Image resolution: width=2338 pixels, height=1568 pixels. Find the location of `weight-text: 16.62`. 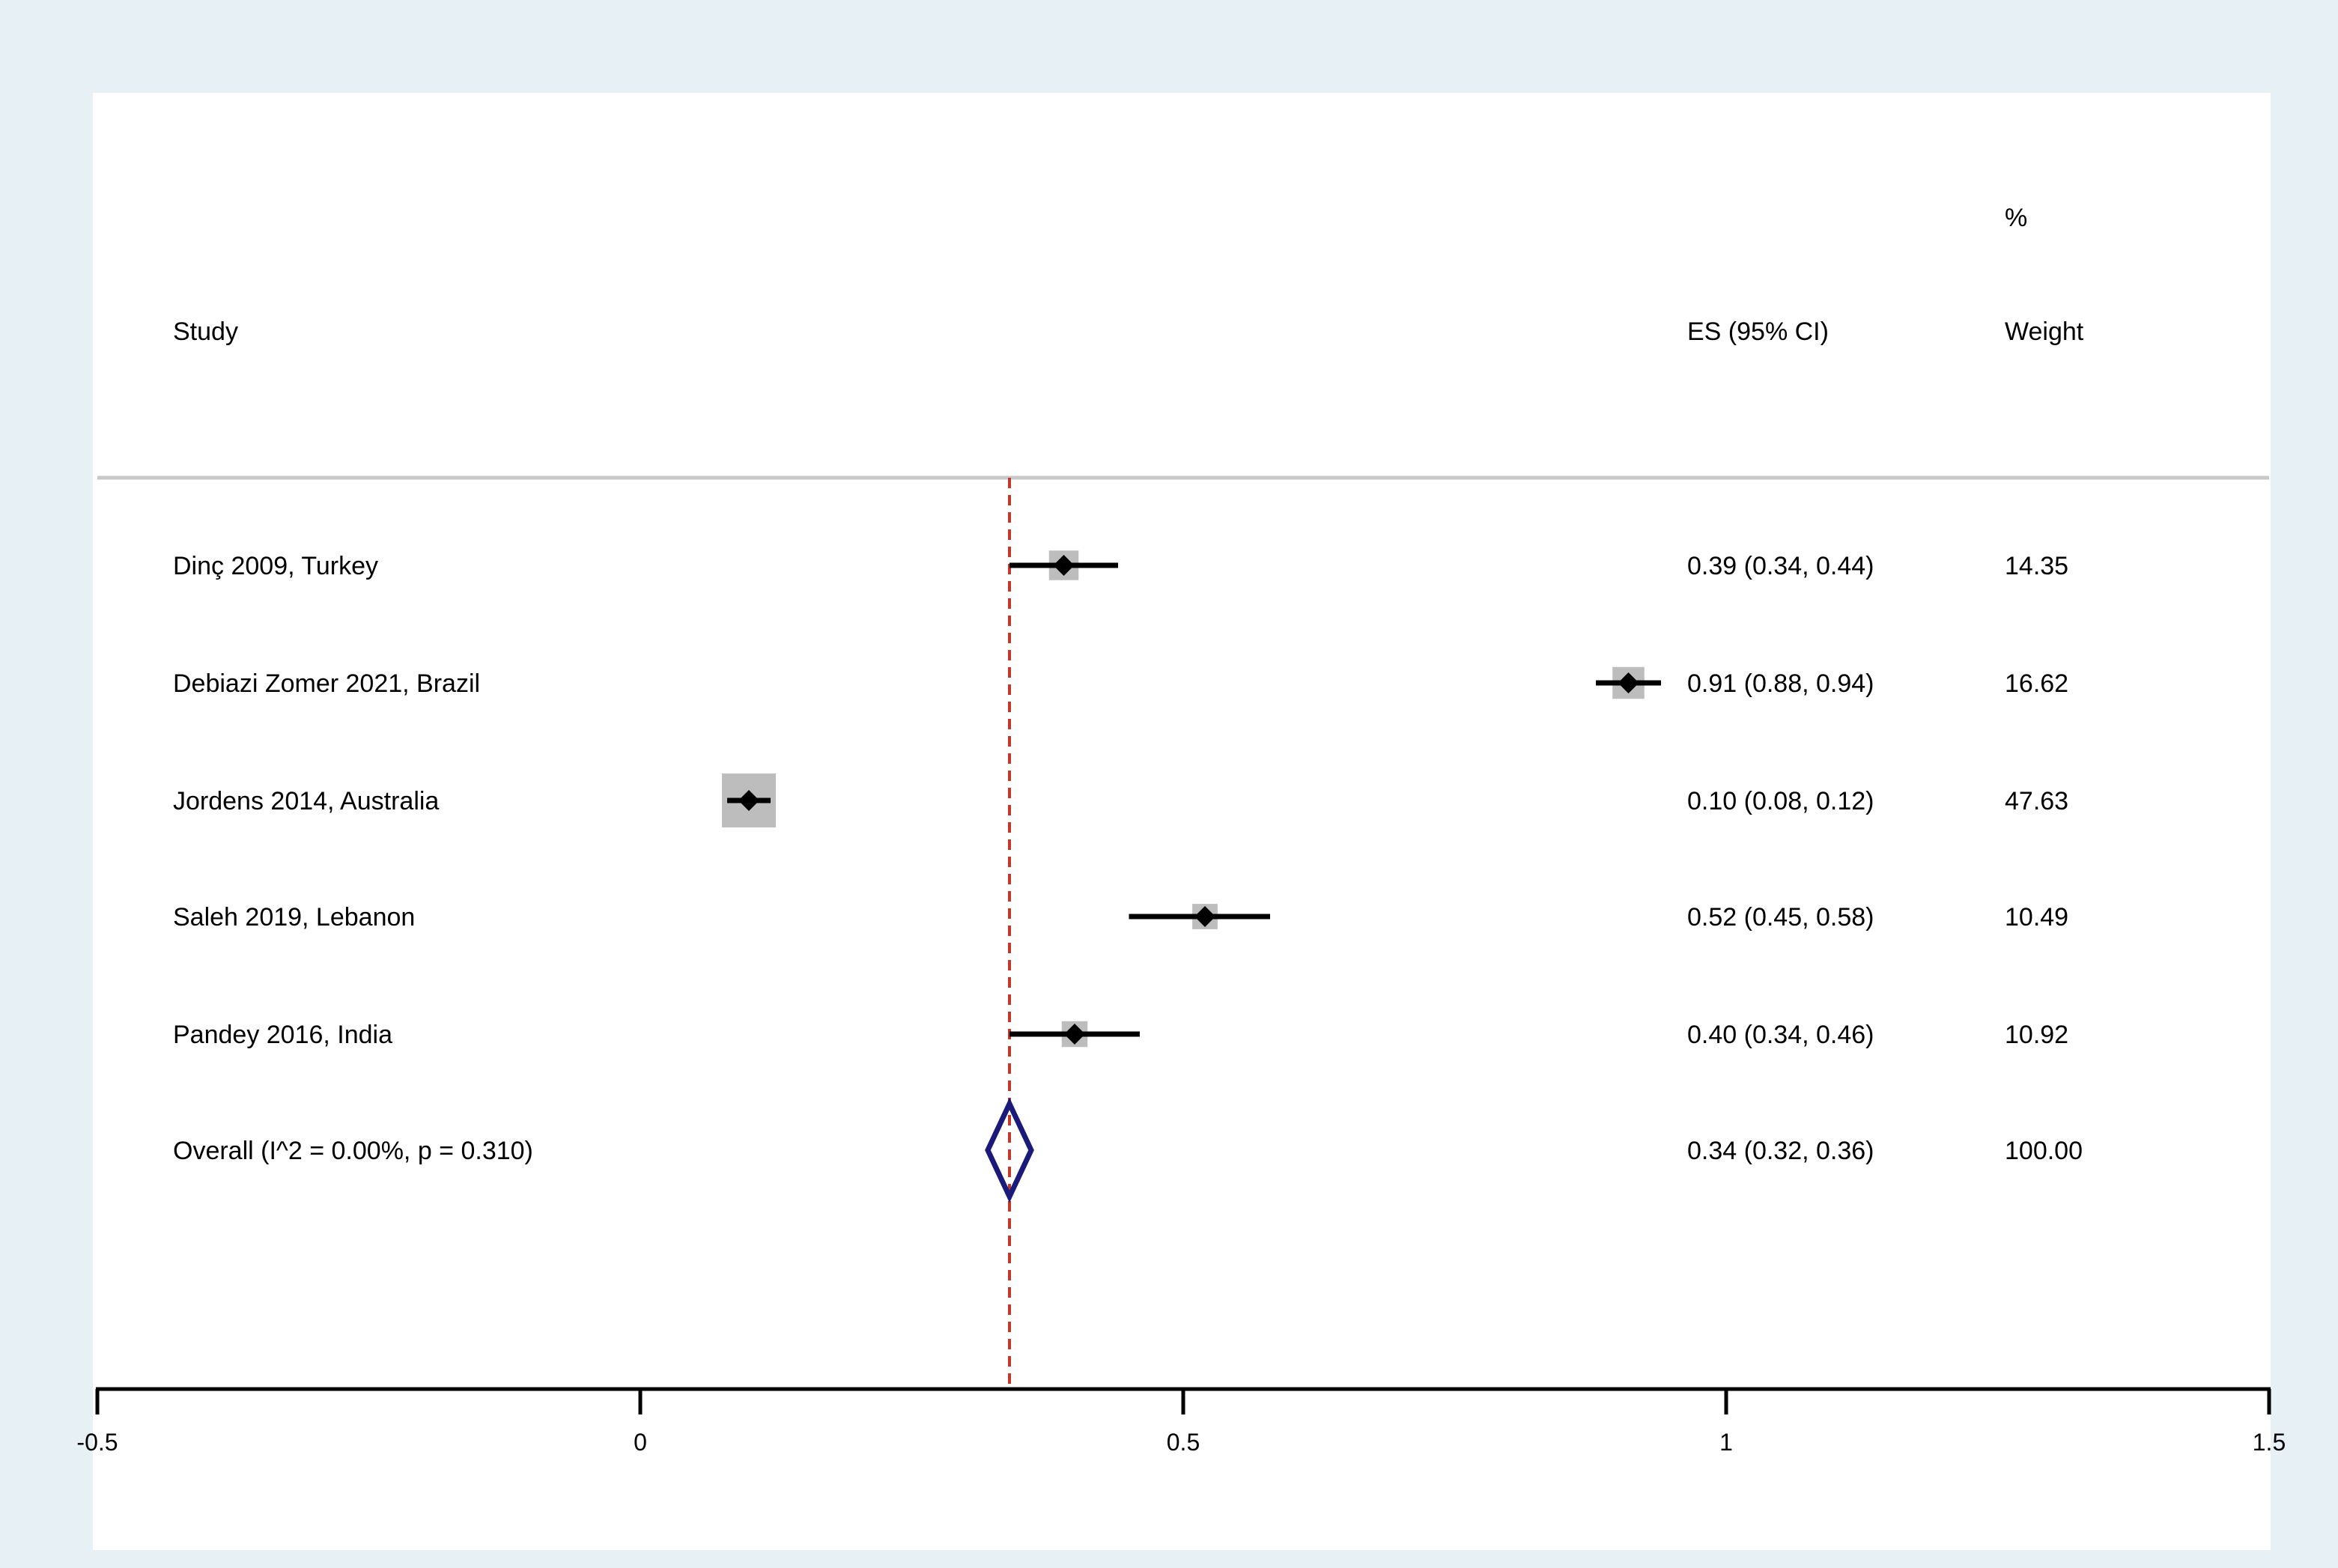

weight-text: 16.62 is located at coordinates (2036, 683).